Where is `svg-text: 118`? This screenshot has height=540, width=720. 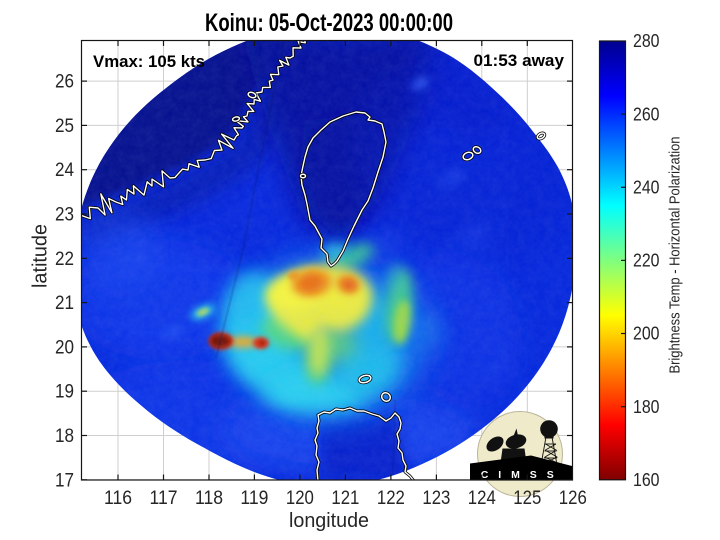 svg-text: 118 is located at coordinates (209, 498).